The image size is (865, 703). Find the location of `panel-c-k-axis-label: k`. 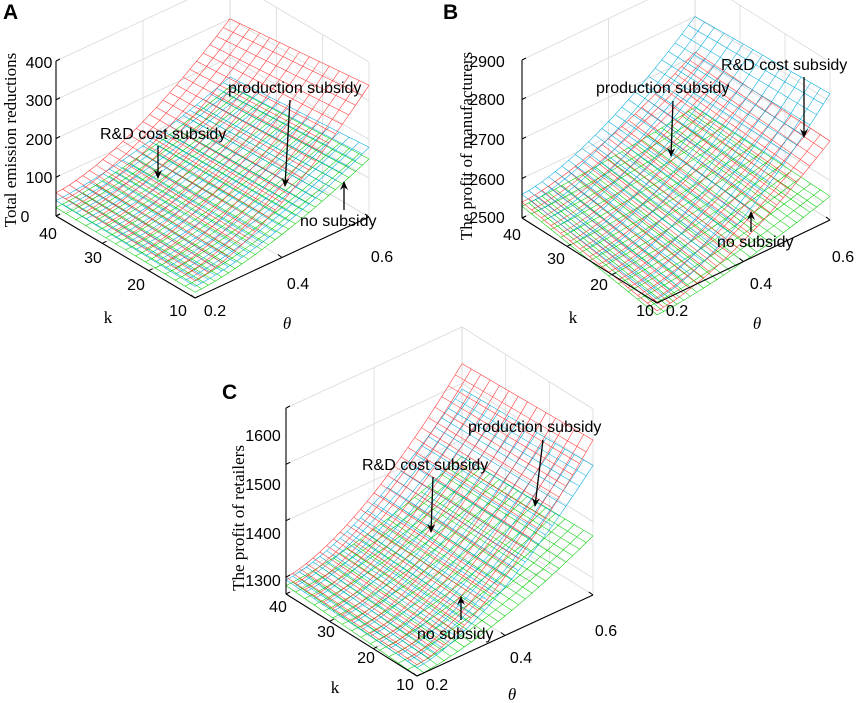

panel-c-k-axis-label: k is located at coordinates (335, 687).